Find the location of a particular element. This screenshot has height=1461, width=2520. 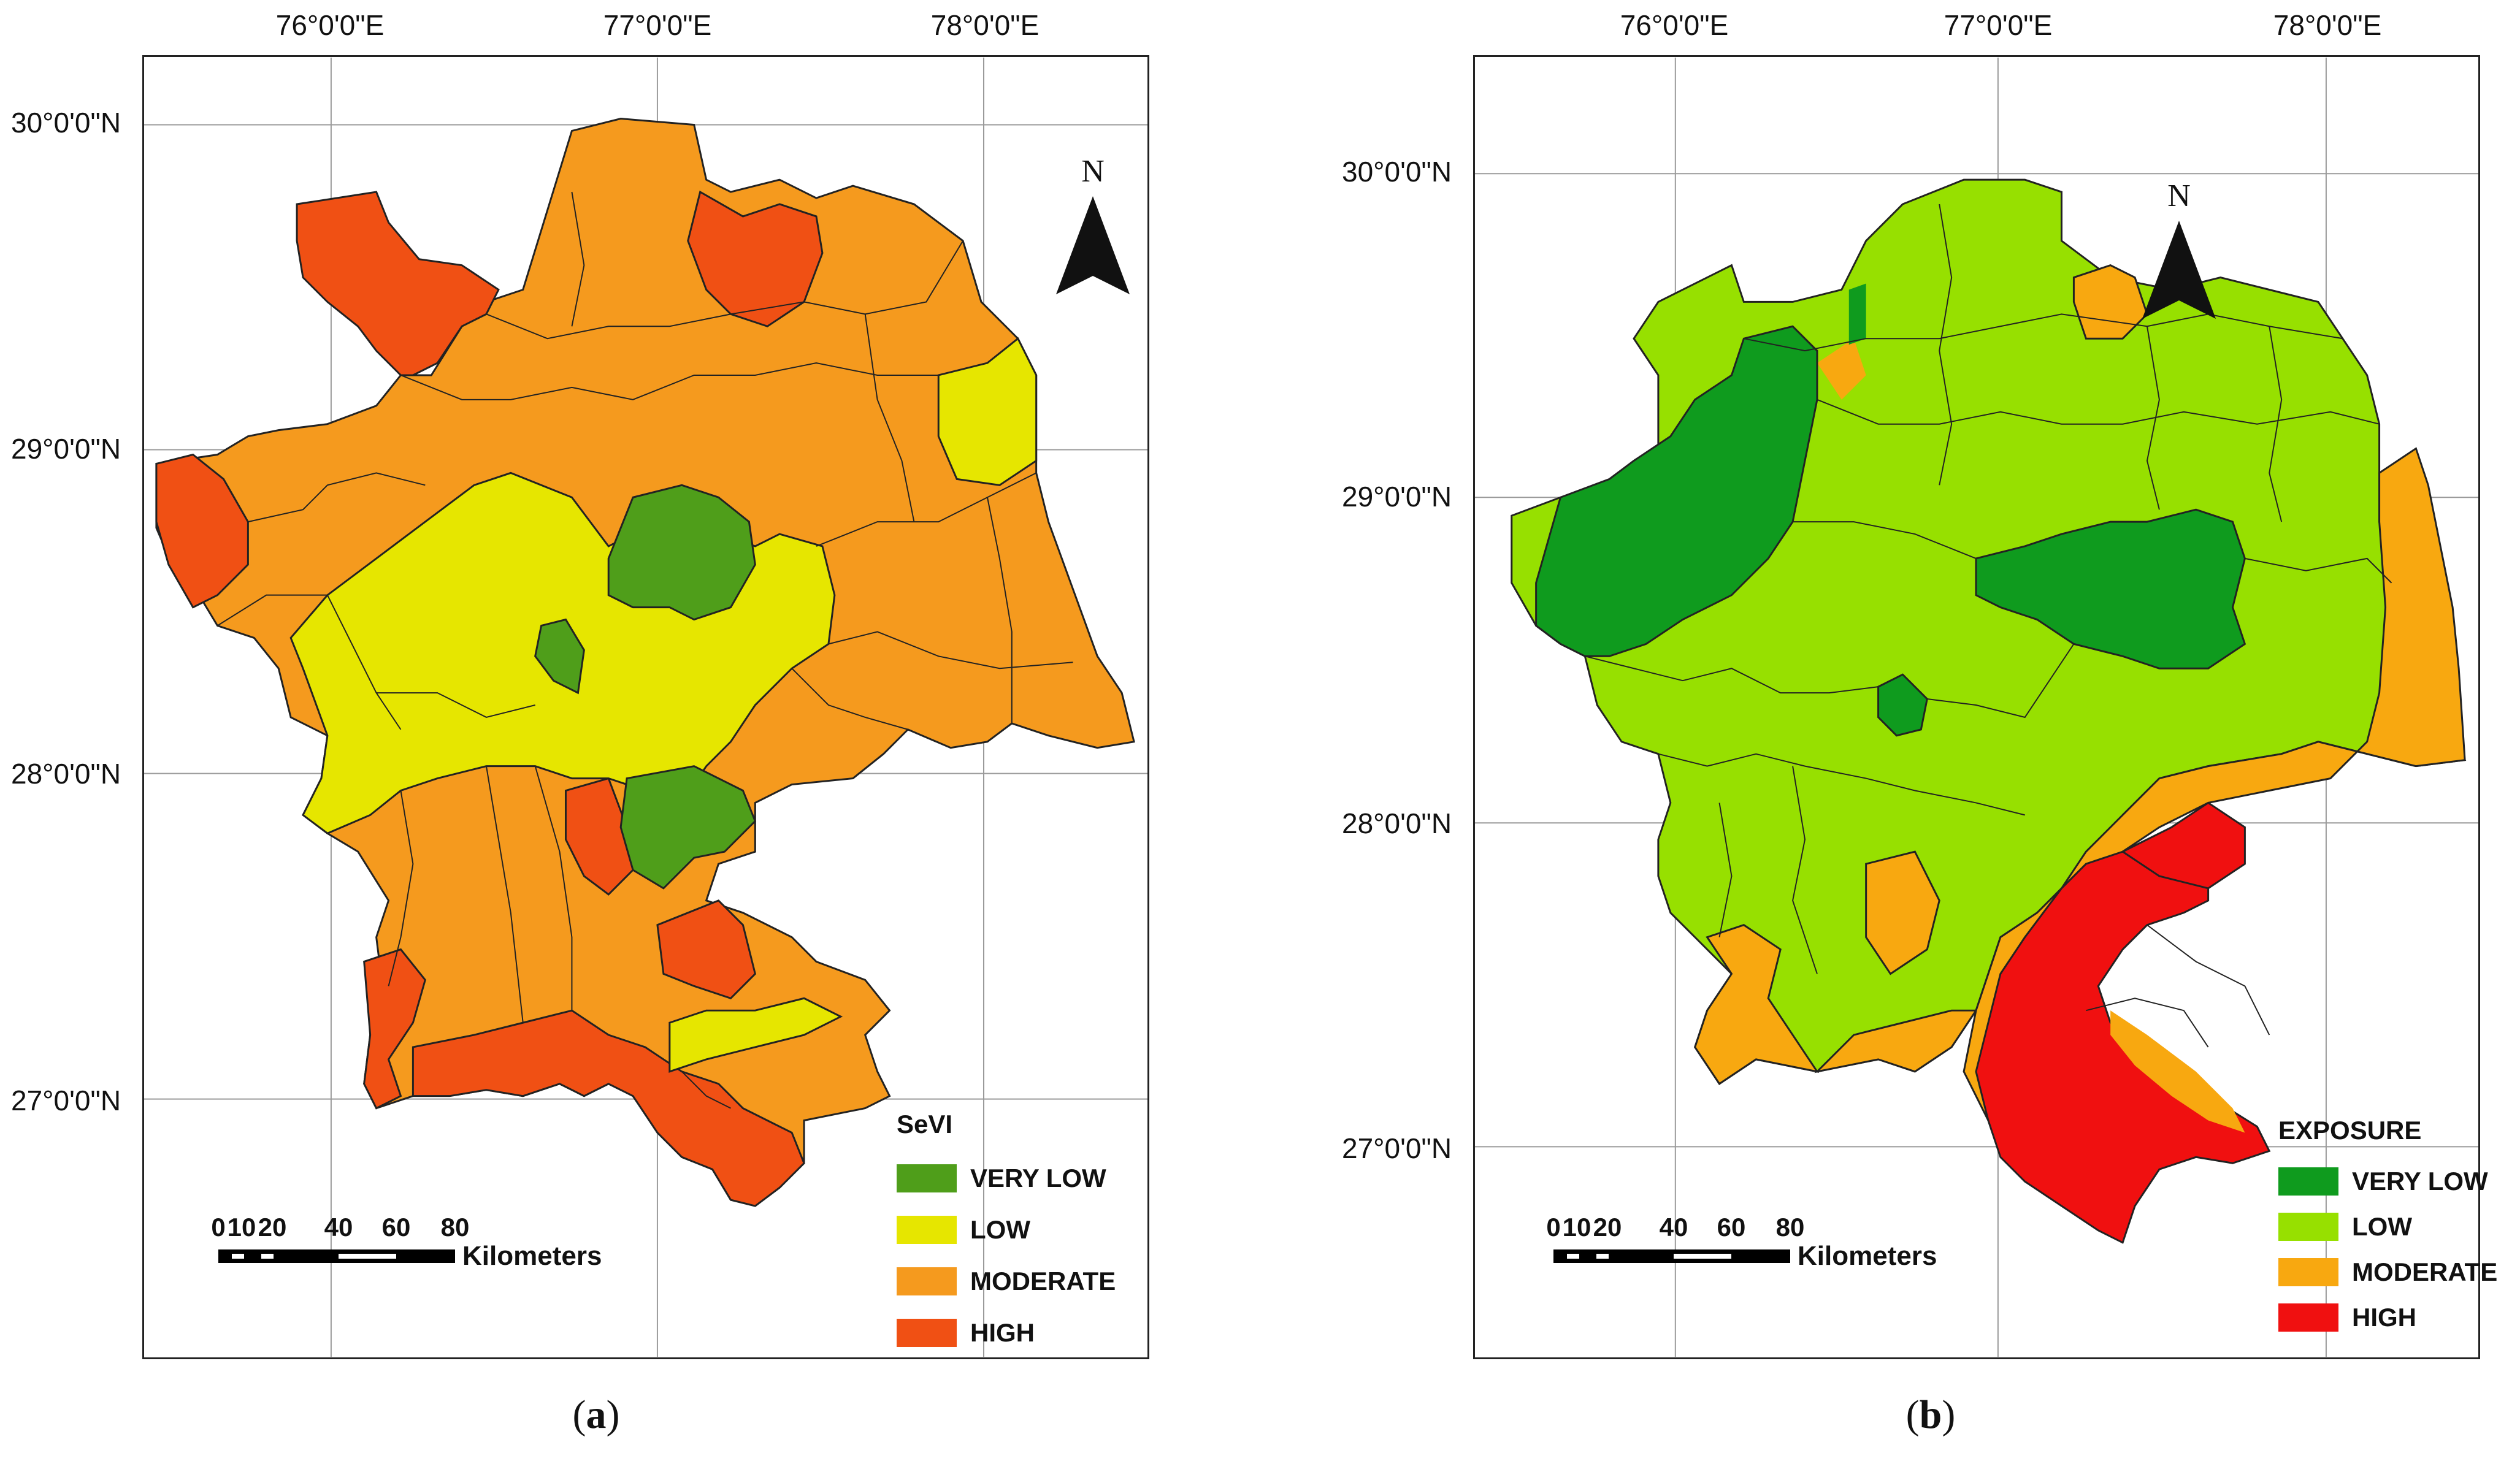

region-low-northeast is located at coordinates (987, 412).